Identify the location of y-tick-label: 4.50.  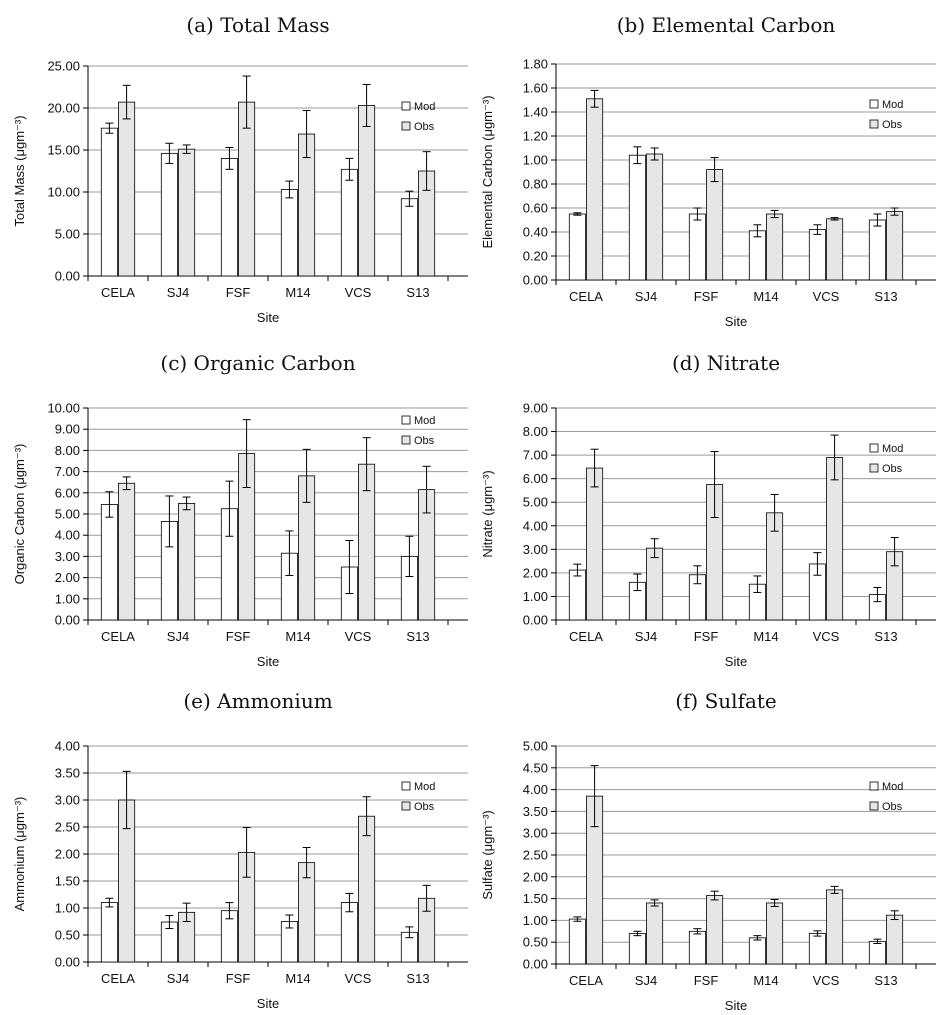
(535, 767).